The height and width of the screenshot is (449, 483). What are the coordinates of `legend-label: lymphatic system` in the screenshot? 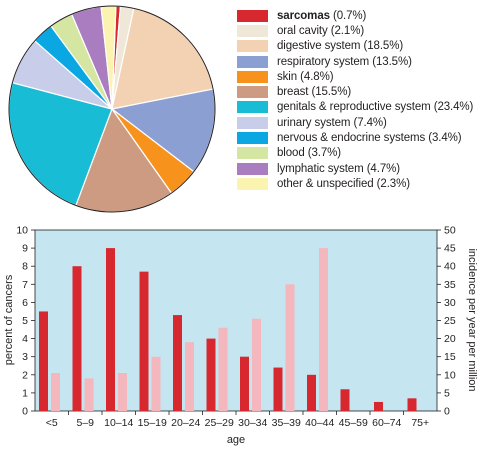 It's located at (320, 168).